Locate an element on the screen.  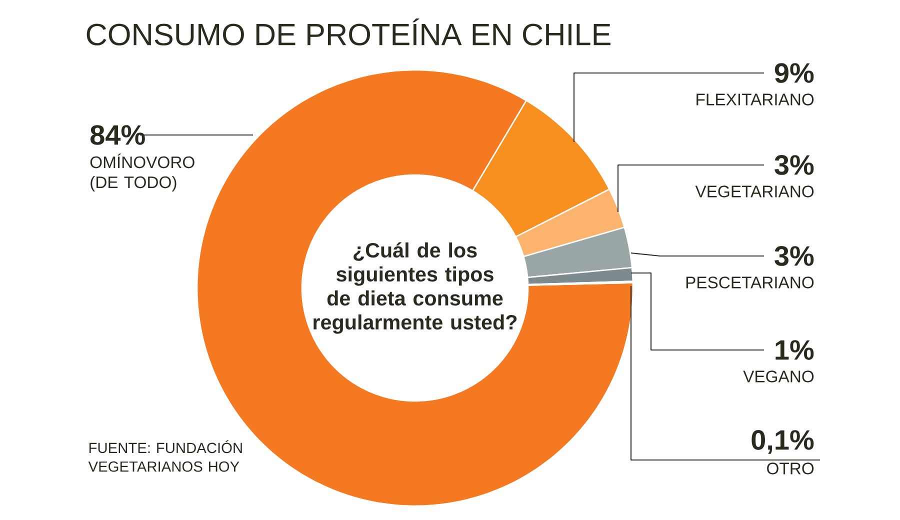
data-label: 0,1% is located at coordinates (783, 442).